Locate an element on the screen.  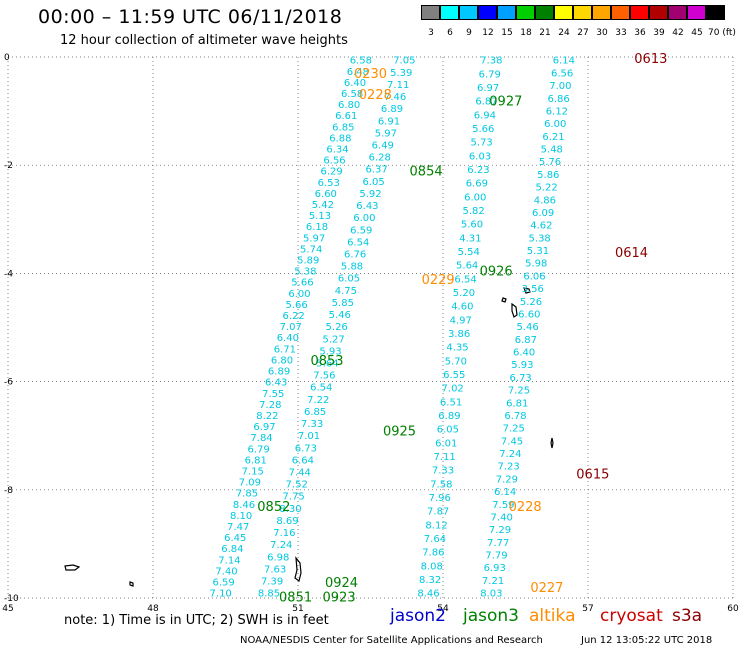
swh-value: 4.86 is located at coordinates (545, 200).